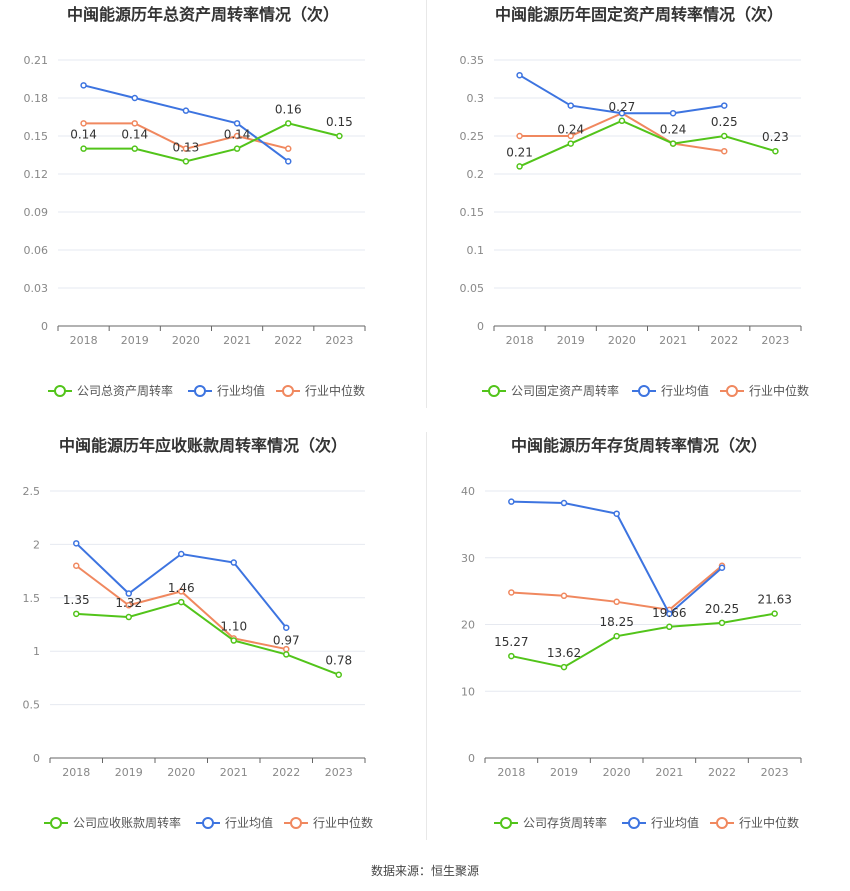 The width and height of the screenshot is (850, 891). Describe the element at coordinates (36, 98) in the screenshot. I see `y-tick-label: 0.18` at that location.